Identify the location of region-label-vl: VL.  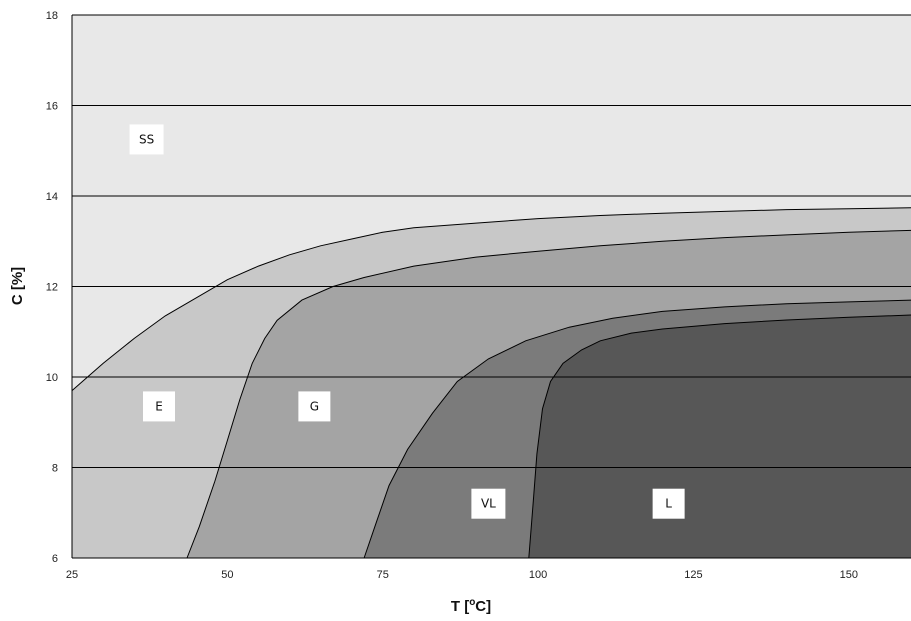
(488, 504).